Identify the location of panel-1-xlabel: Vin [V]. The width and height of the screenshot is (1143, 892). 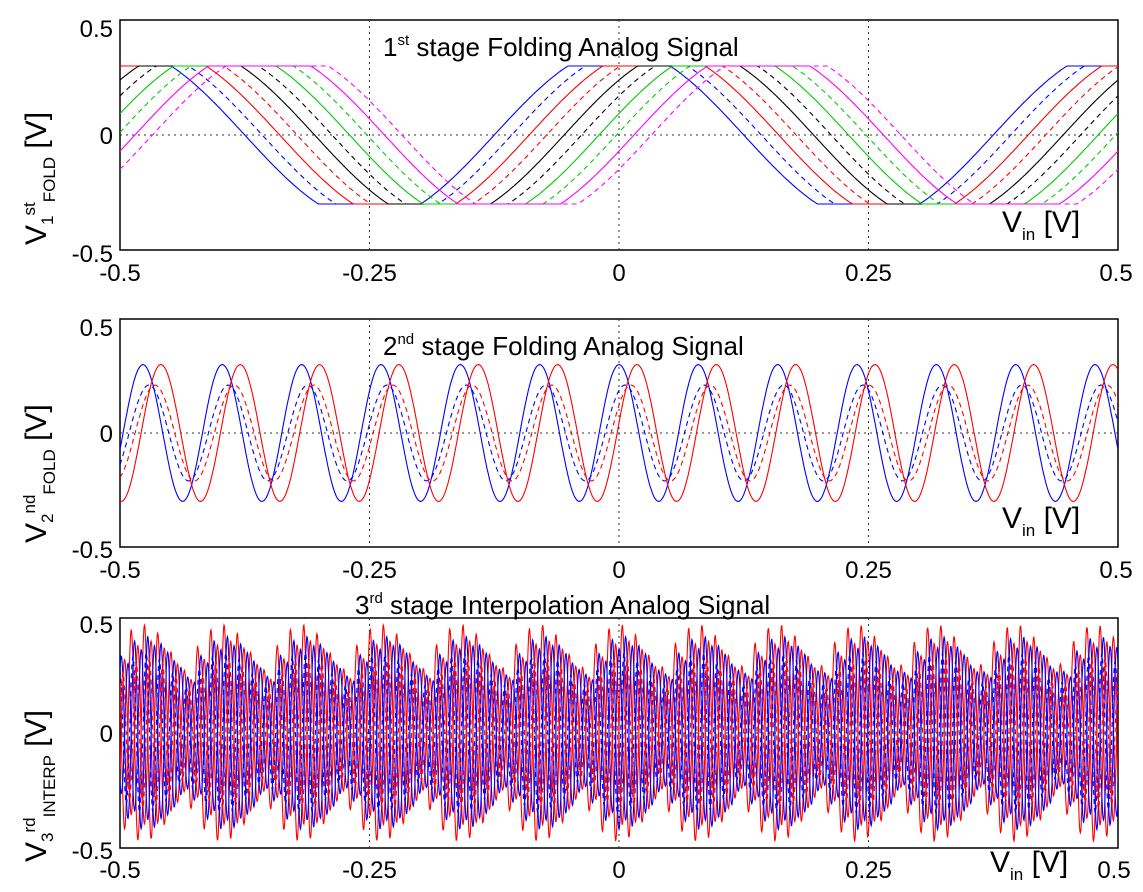
(1041, 225).